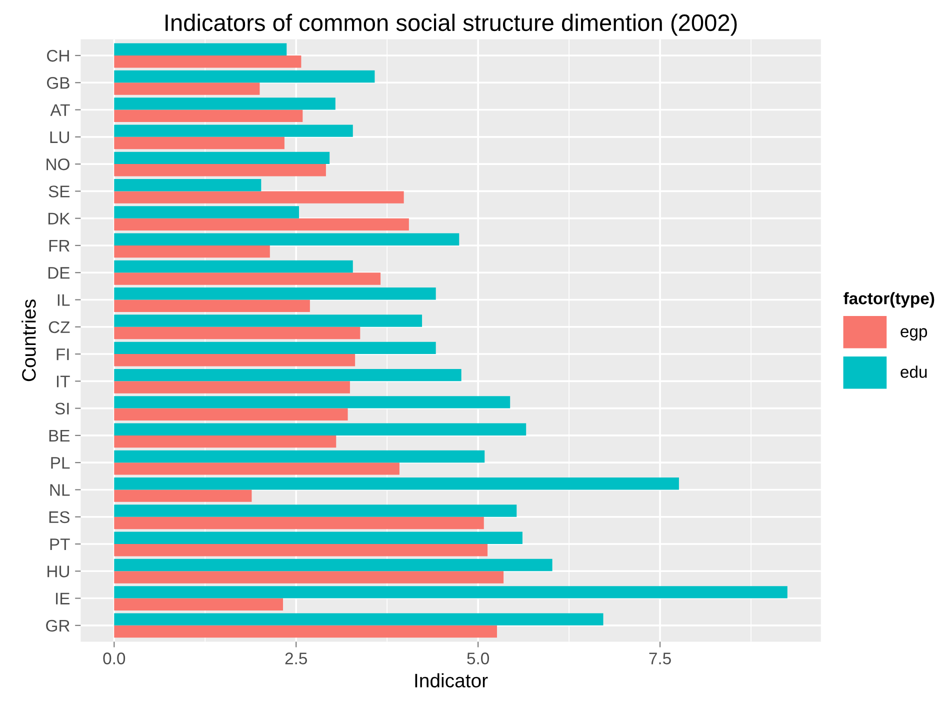 This screenshot has width=949, height=713. I want to click on y-tick-label: CZ, so click(59, 327).